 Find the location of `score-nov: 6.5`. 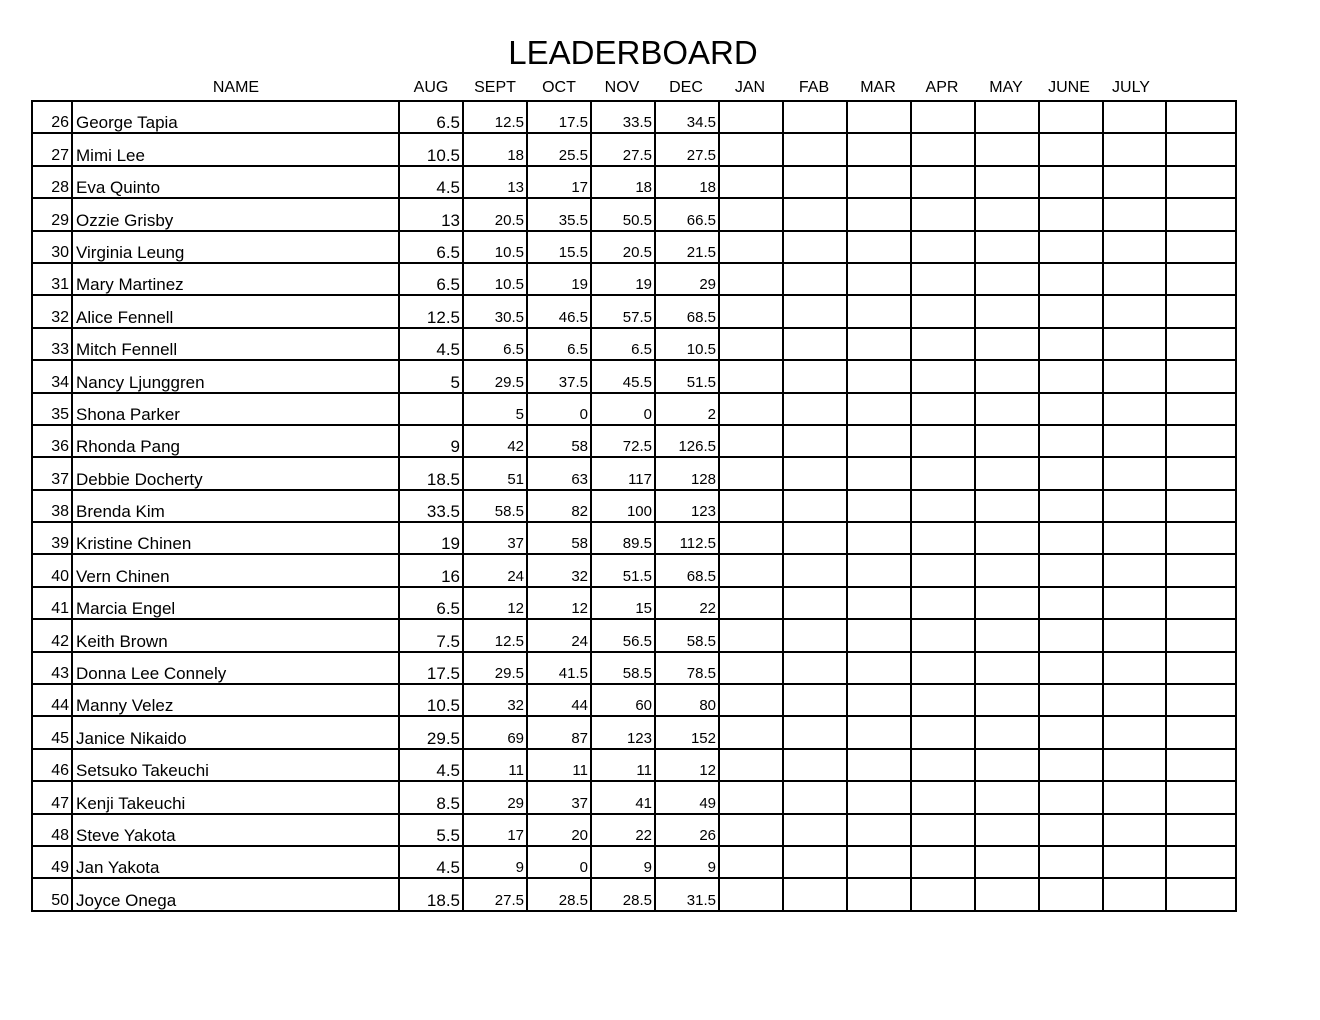

score-nov: 6.5 is located at coordinates (623, 344).